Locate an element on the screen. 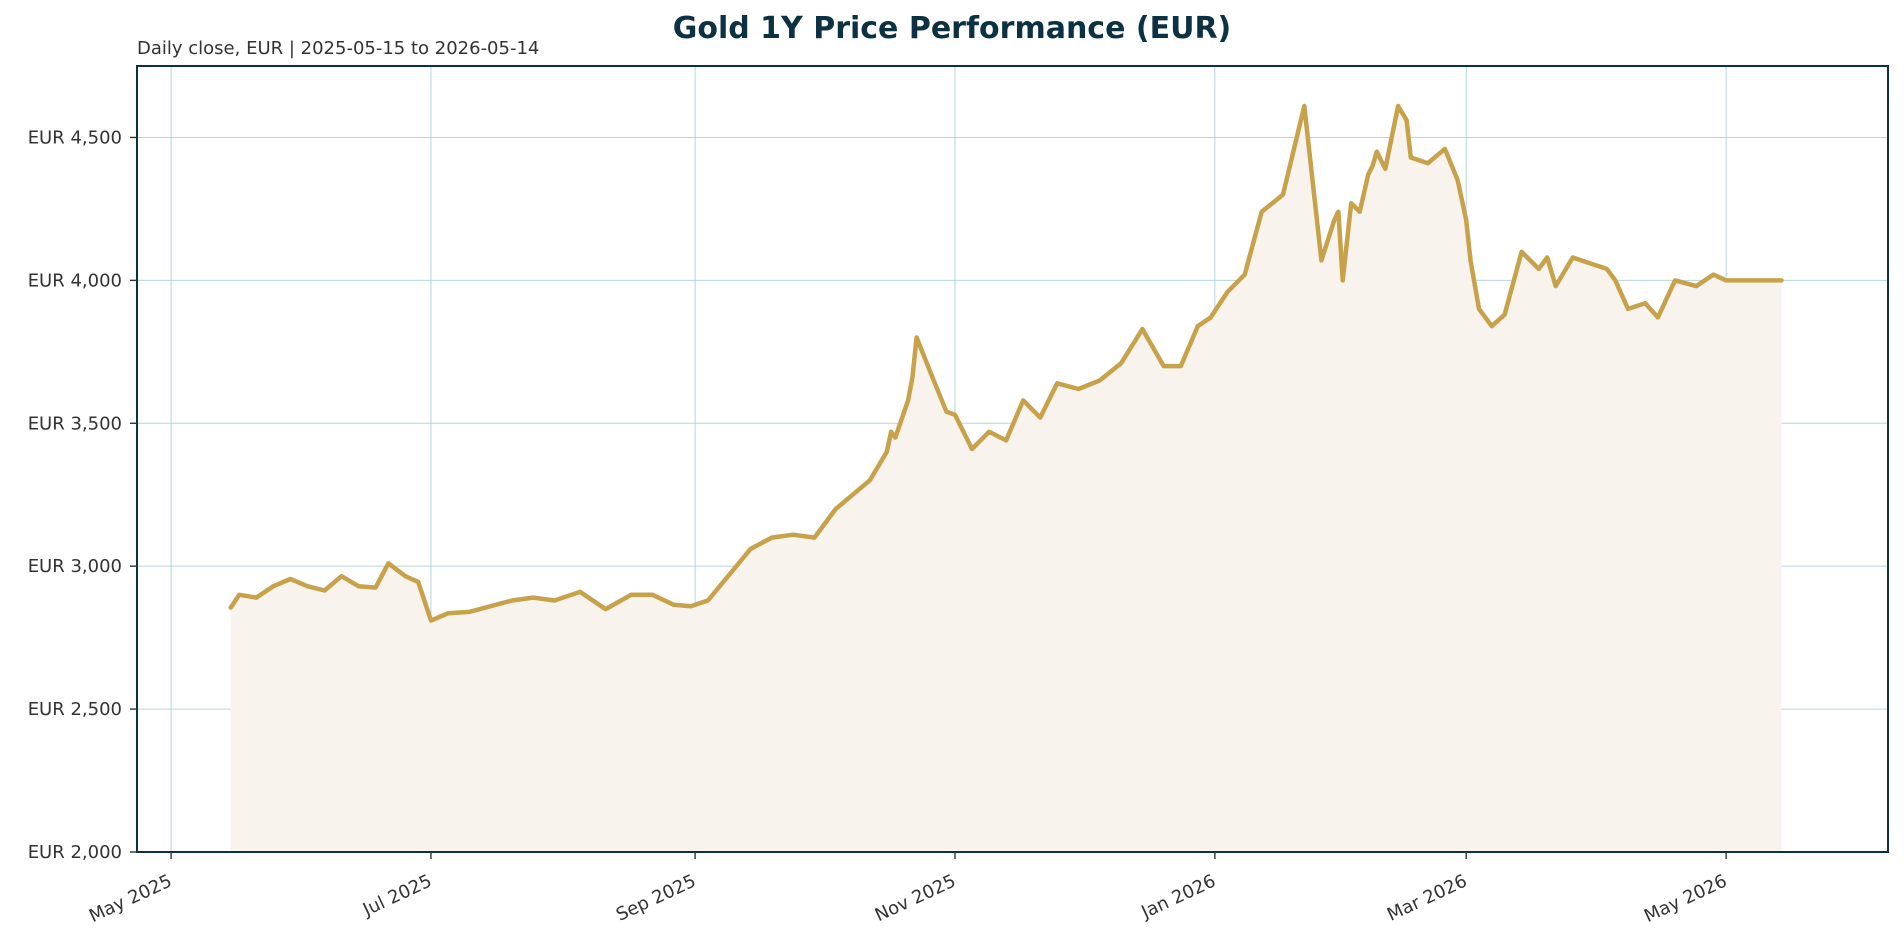 Image resolution: width=1904 pixels, height=944 pixels. x-tick-label: Mar 2026 is located at coordinates (1427, 898).